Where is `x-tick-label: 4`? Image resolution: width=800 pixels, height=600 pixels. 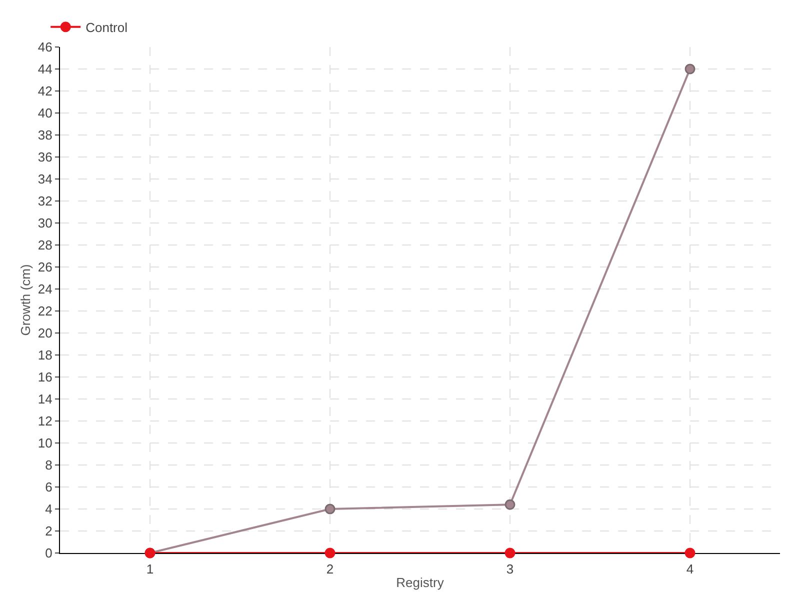 x-tick-label: 4 is located at coordinates (690, 569).